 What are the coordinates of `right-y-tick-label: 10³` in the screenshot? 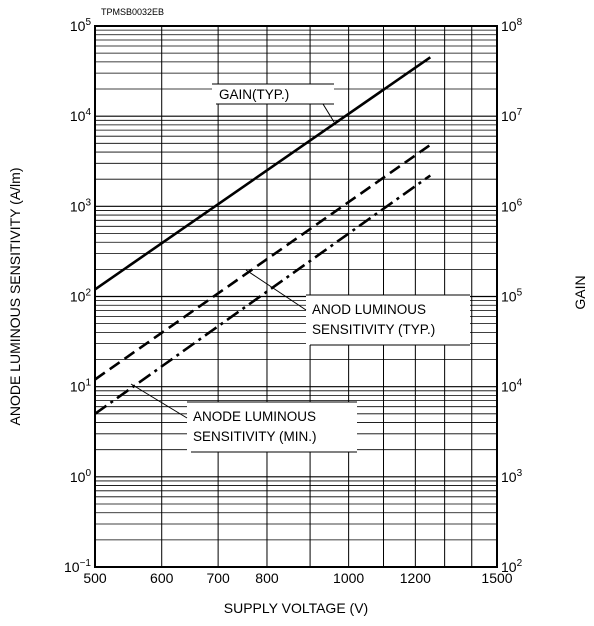 It's located at (512, 476).